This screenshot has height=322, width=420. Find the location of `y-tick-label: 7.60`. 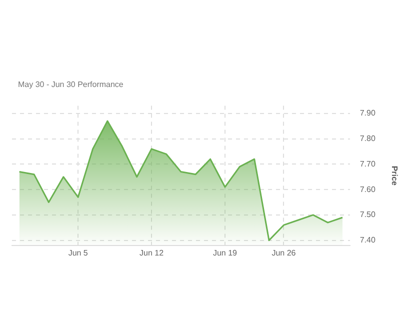

y-tick-label: 7.60 is located at coordinates (368, 189).